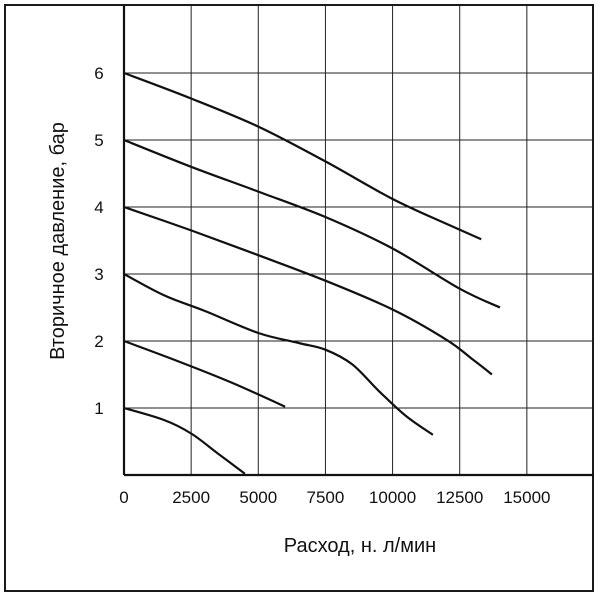  I want to click on x-tick-label: 7500, so click(326, 497).